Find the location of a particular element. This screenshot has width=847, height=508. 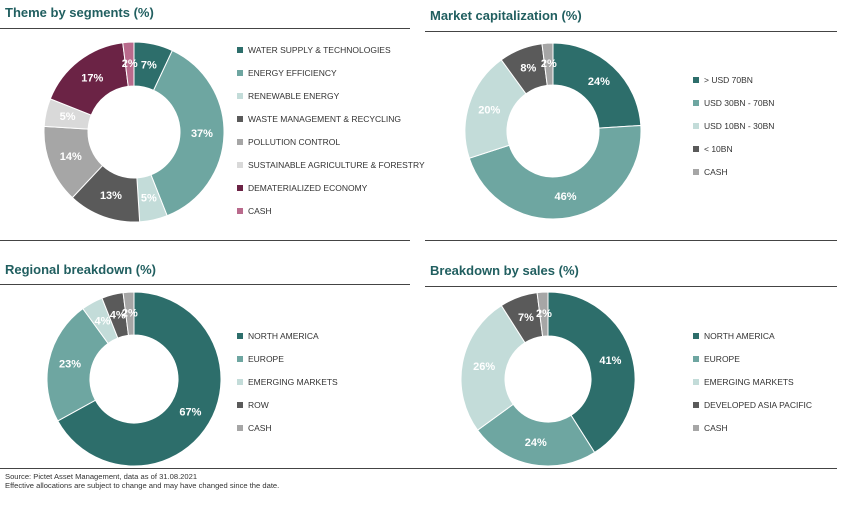

legend-label: < 10BN is located at coordinates (718, 148).